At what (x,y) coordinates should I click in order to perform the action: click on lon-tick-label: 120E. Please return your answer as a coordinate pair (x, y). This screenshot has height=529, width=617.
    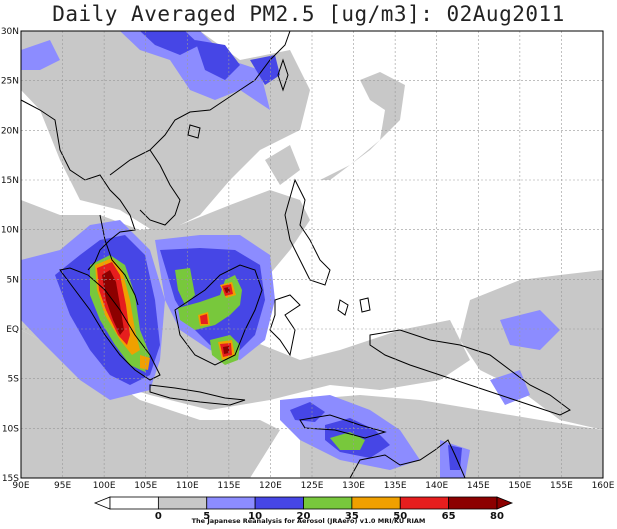
    Looking at the image, I should click on (270, 486).